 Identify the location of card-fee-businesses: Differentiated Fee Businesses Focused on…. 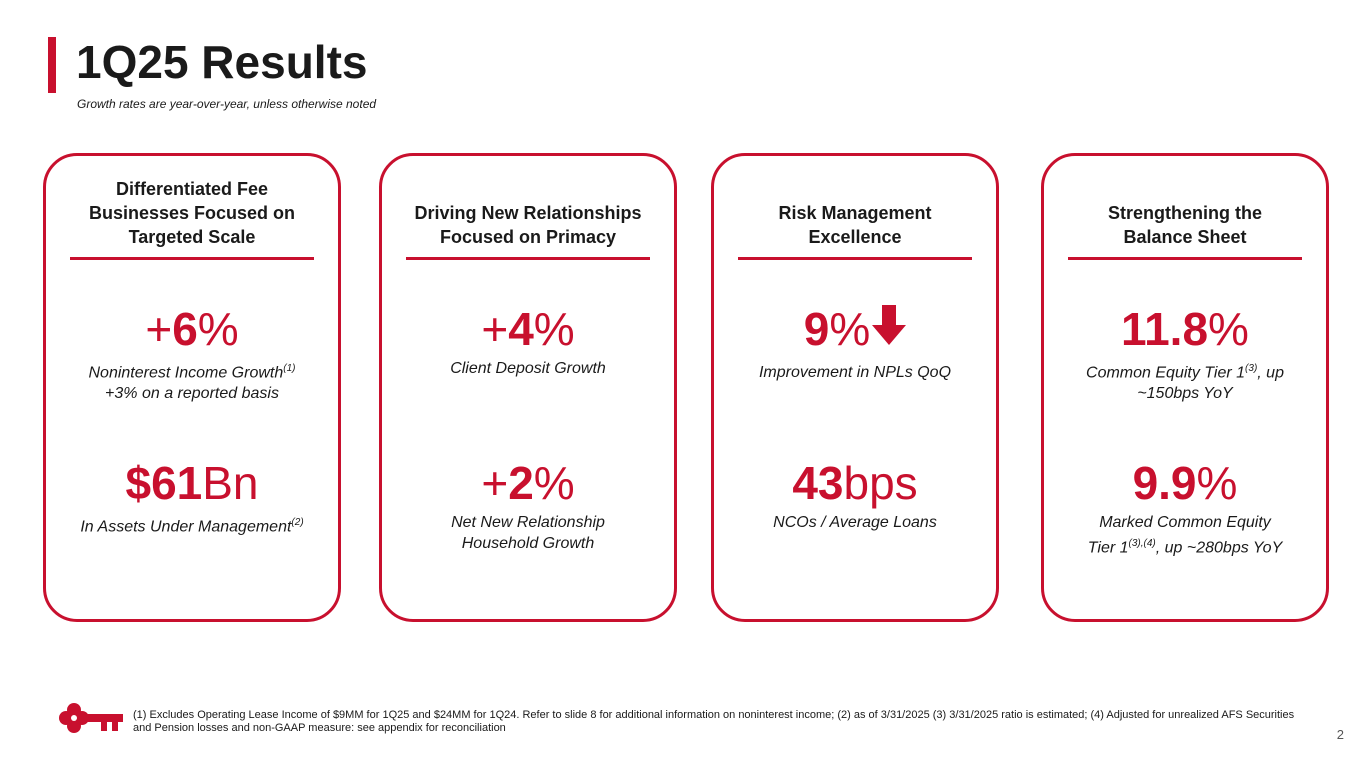
(192, 387).